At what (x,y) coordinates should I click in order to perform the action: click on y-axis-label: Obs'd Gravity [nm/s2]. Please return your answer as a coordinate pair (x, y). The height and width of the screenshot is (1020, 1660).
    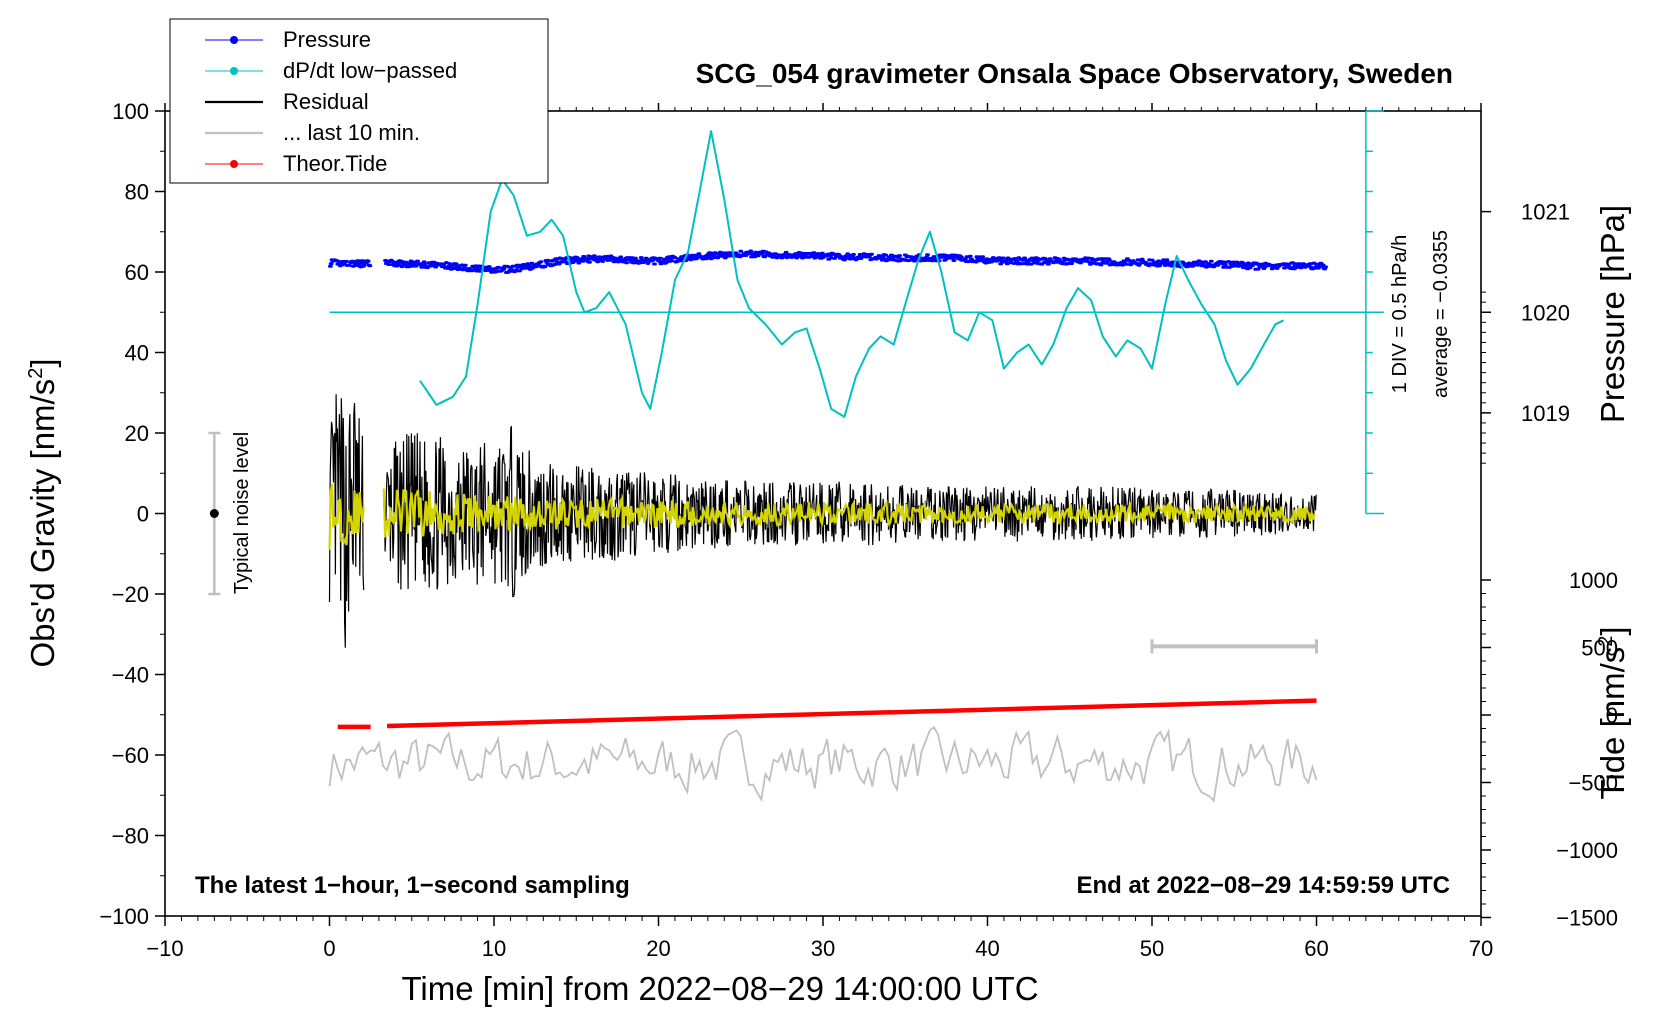
    Looking at the image, I should click on (42, 513).